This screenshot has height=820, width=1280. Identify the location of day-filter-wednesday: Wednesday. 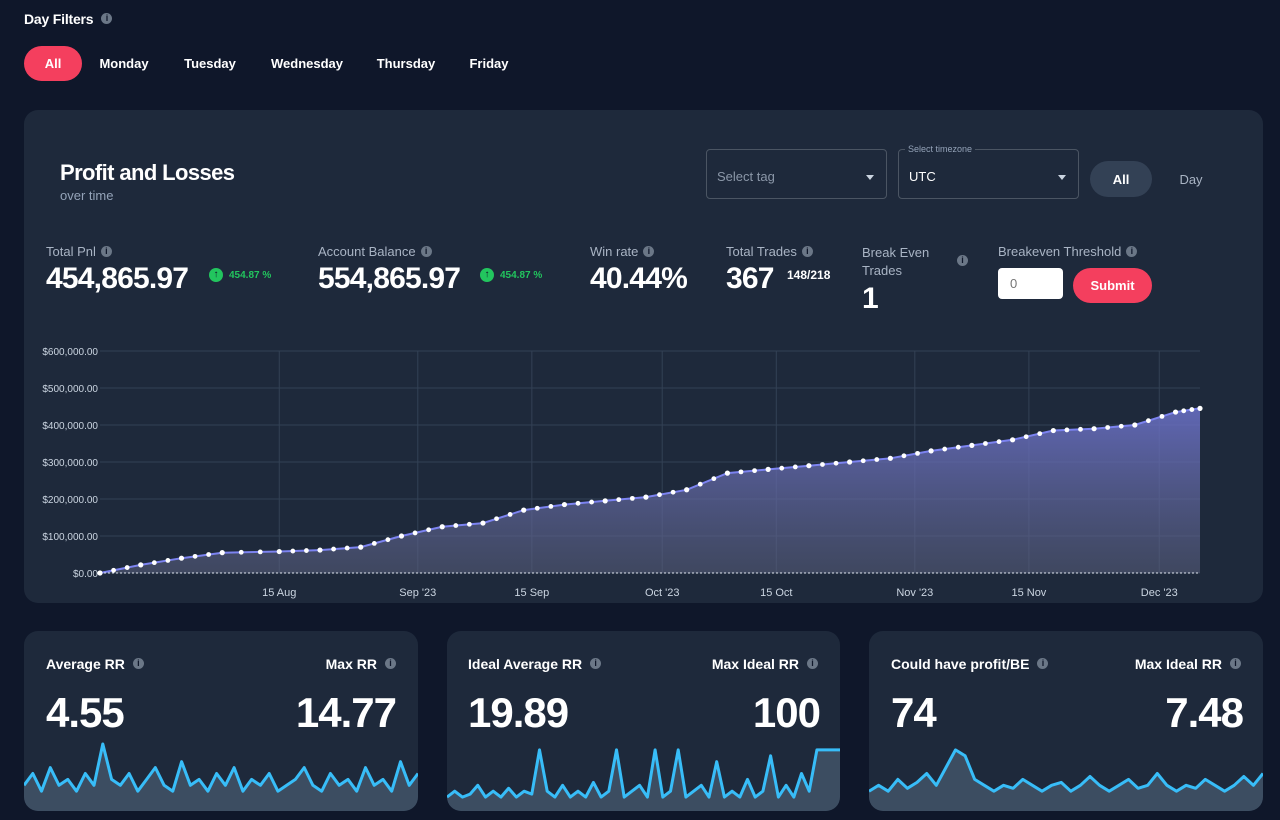
(306, 63).